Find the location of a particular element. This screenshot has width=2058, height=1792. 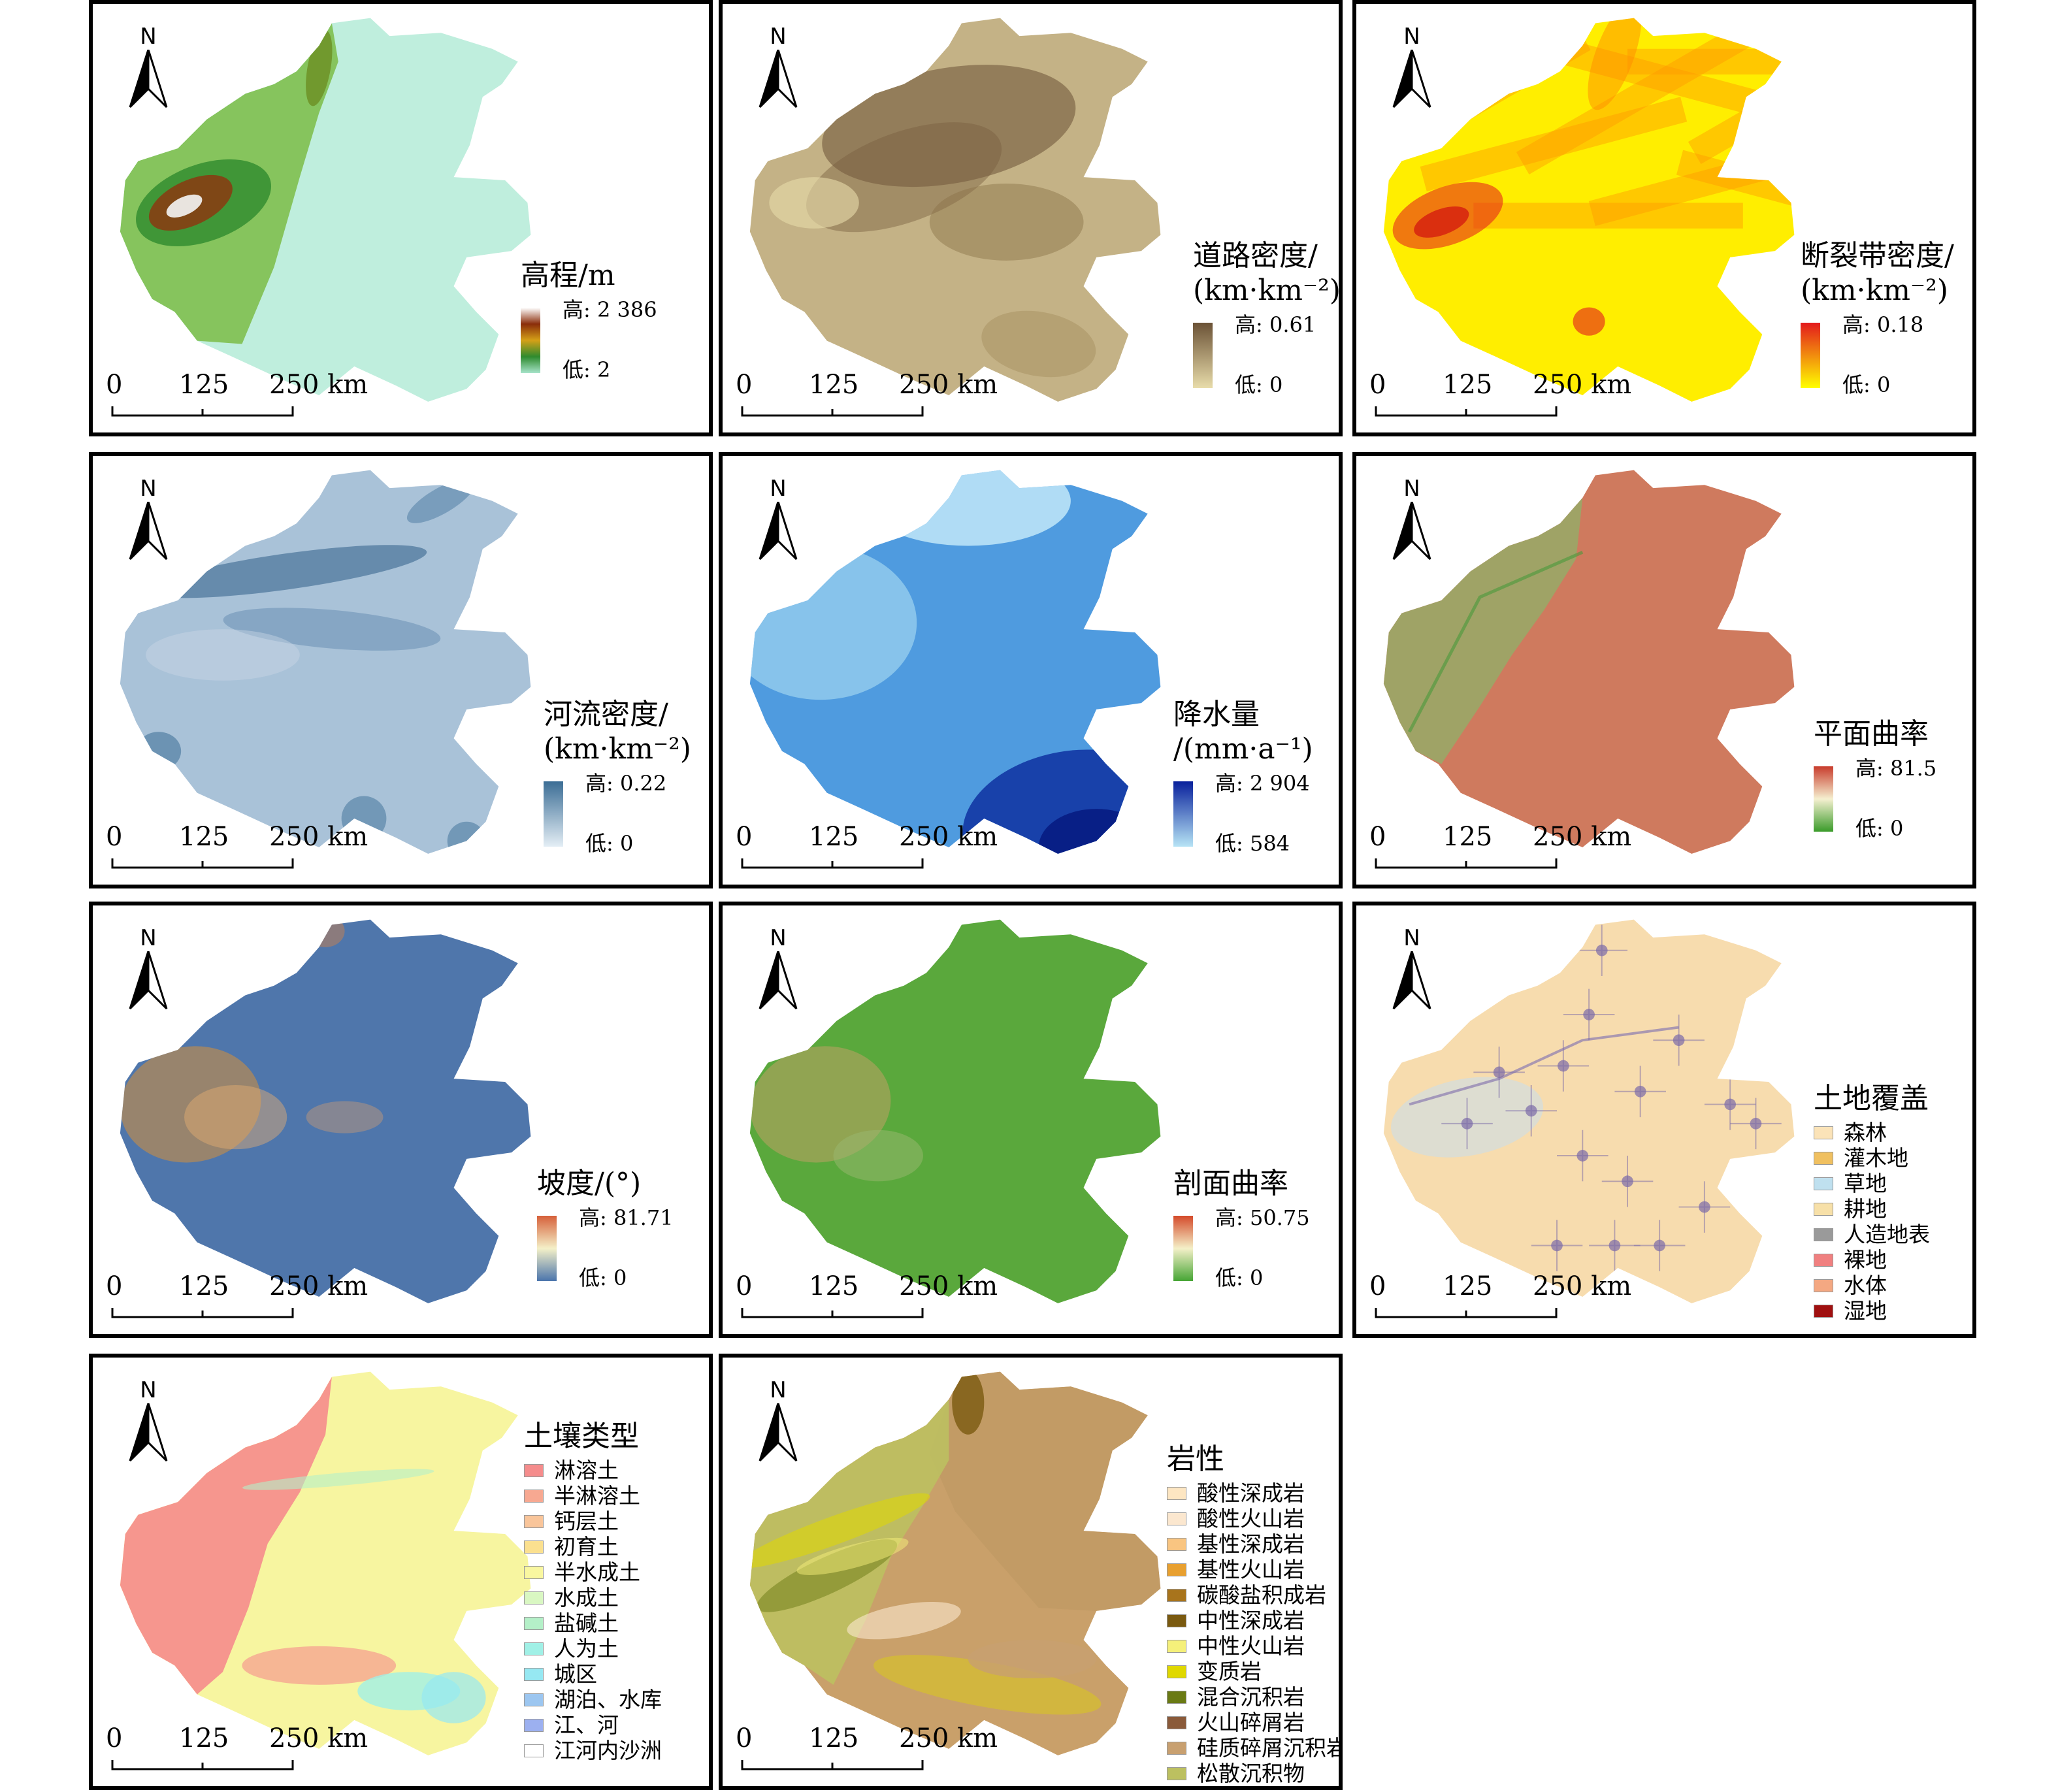

legend-item-label: 森林 is located at coordinates (1865, 1133).